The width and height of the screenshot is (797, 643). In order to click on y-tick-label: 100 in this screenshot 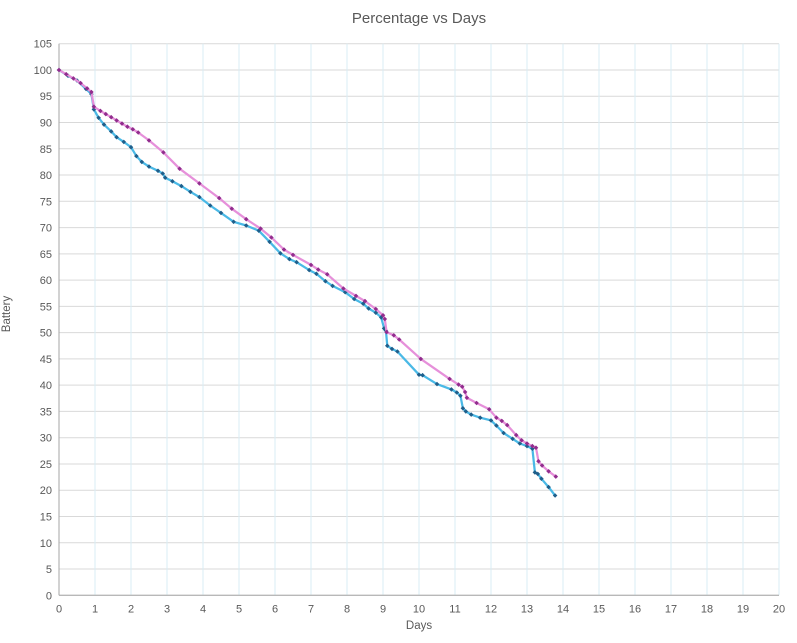, I will do `click(43, 71)`.